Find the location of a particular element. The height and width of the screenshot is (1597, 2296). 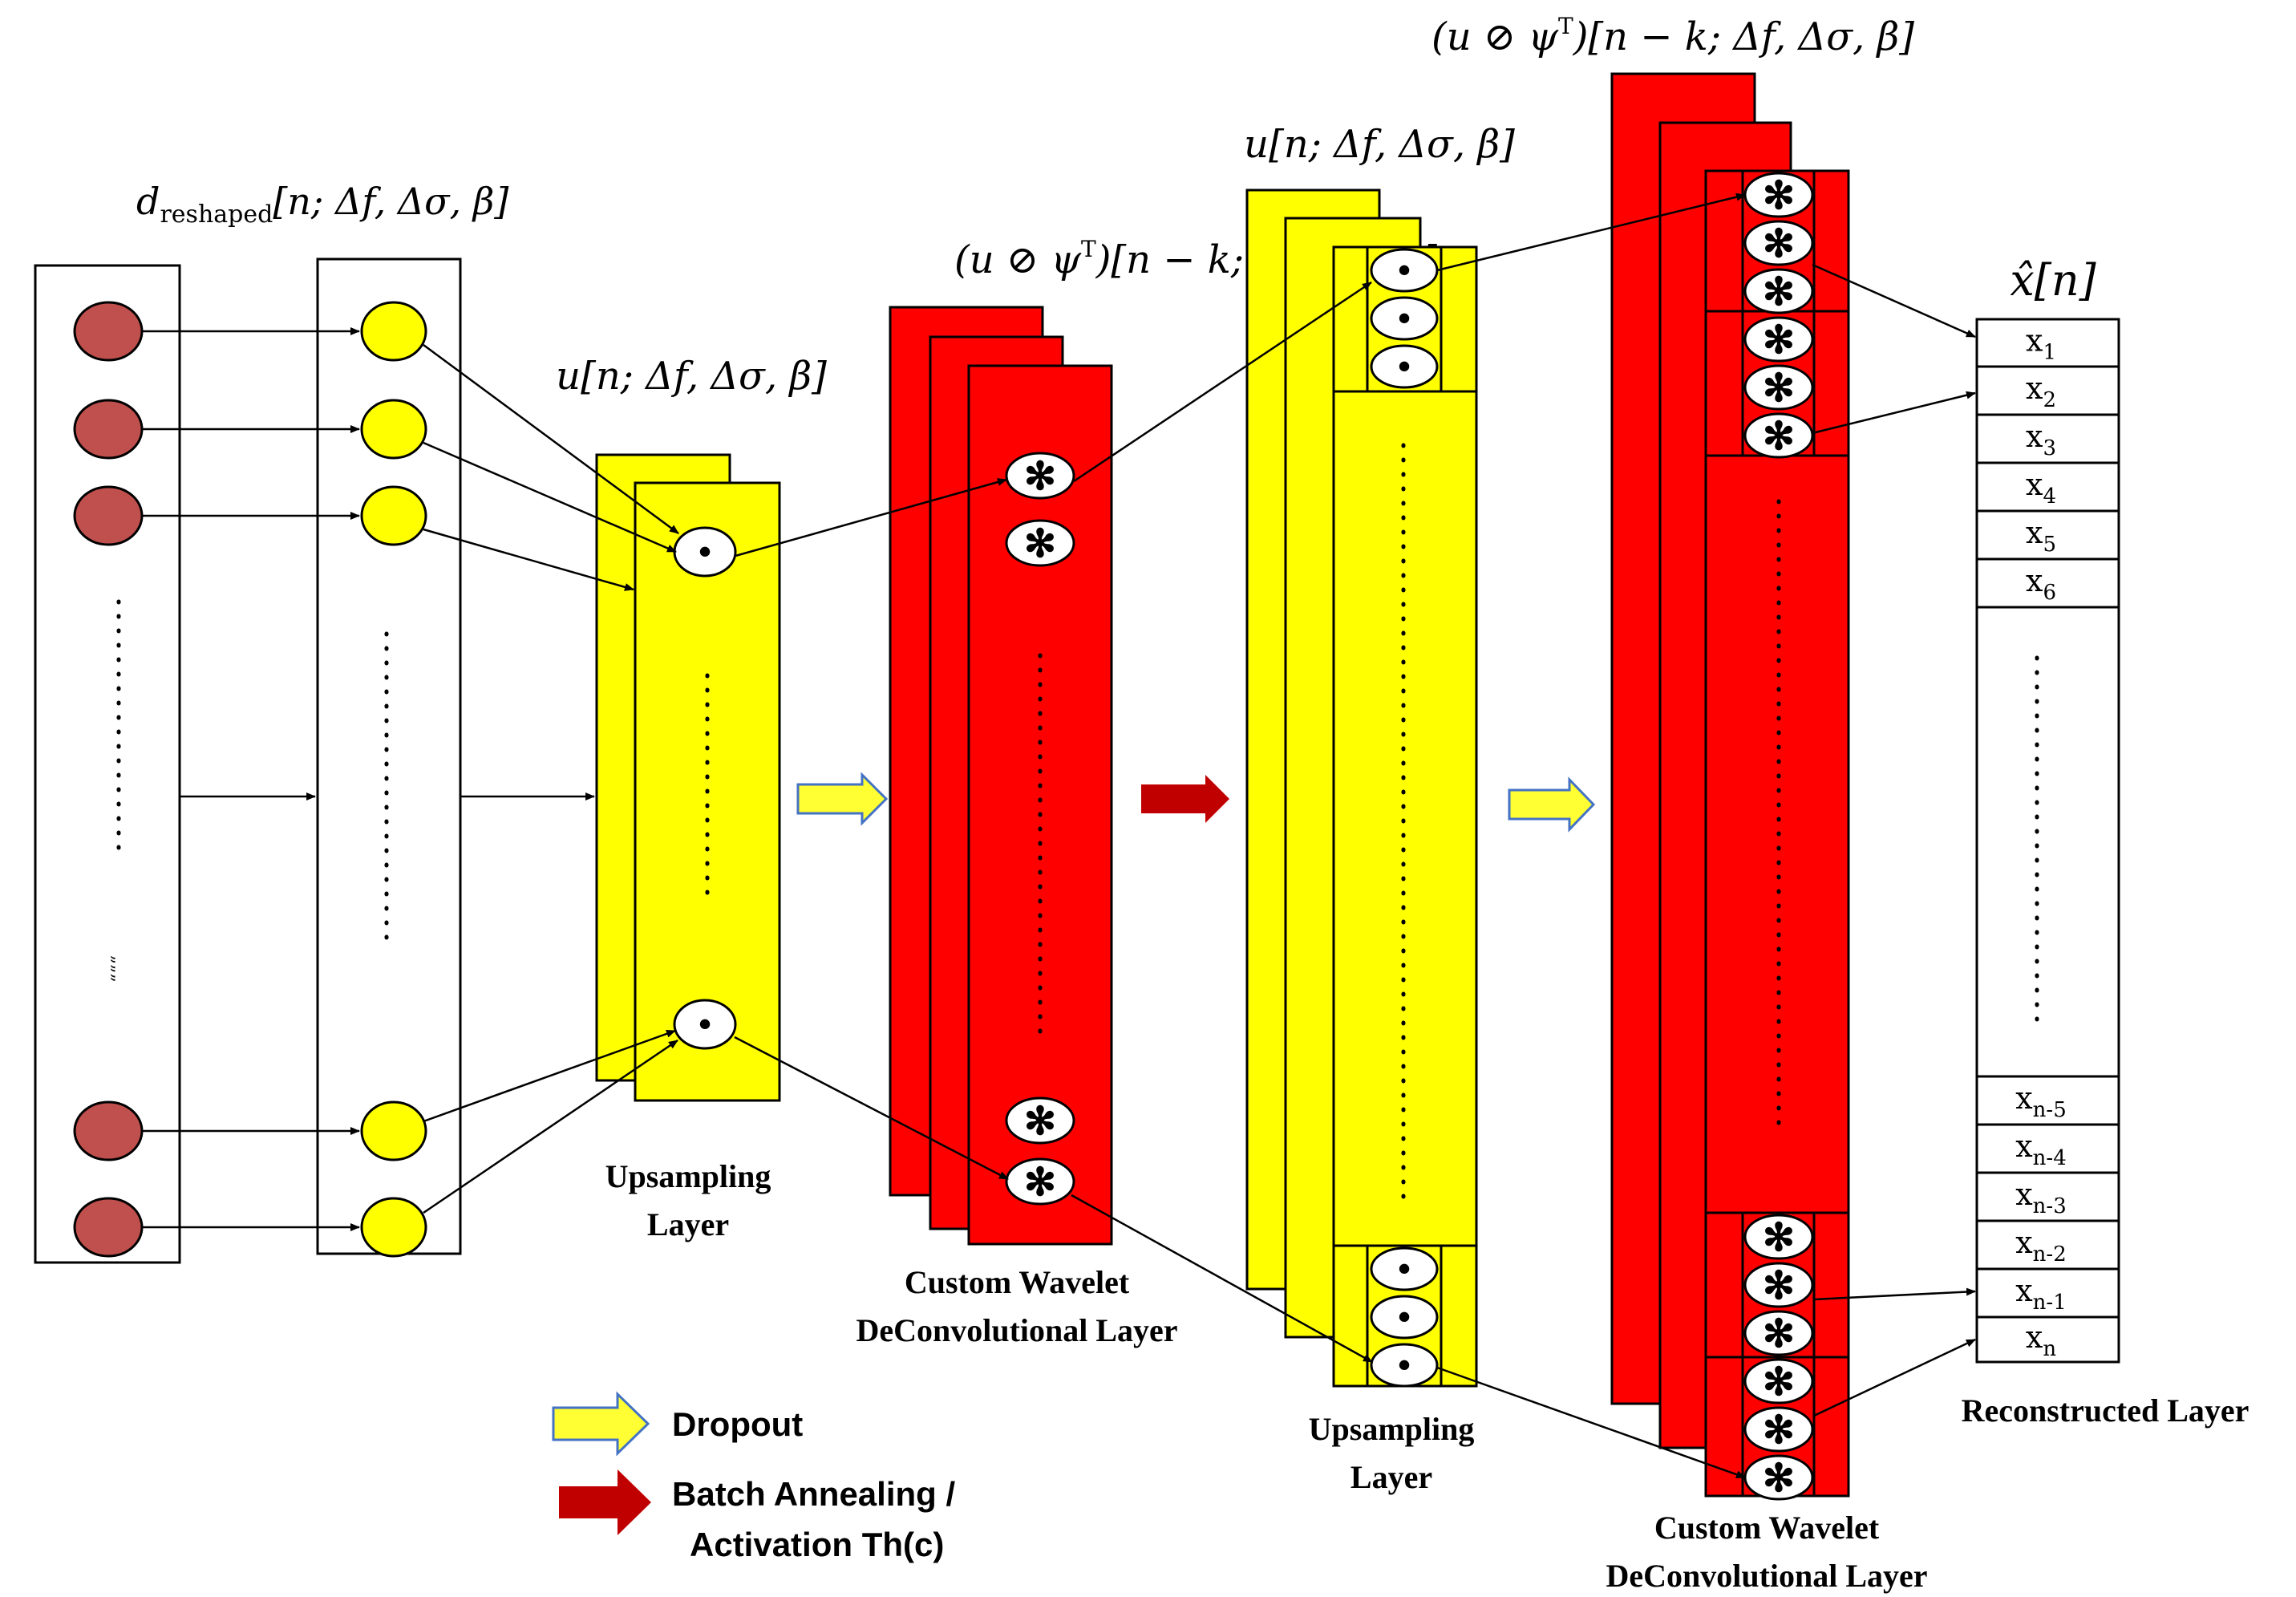

output-cell-label: x5 is located at coordinates (2041, 536).